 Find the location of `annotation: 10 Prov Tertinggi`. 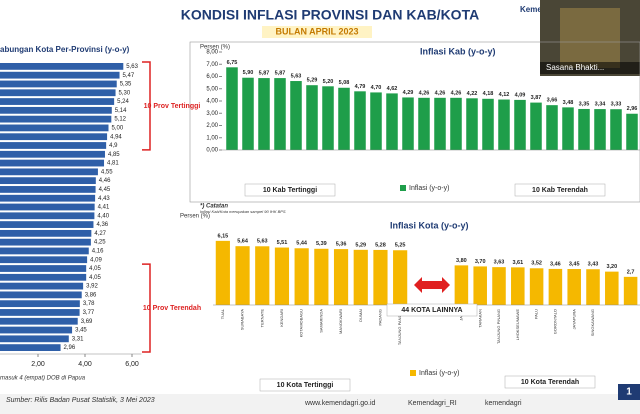

annotation: 10 Prov Tertinggi is located at coordinates (172, 106).